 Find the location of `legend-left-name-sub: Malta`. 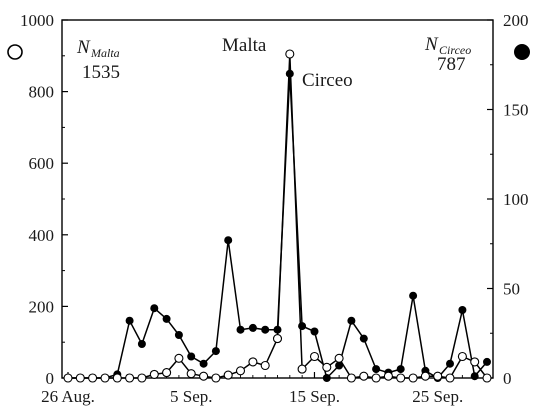

legend-left-name-sub: Malta is located at coordinates (105, 53).